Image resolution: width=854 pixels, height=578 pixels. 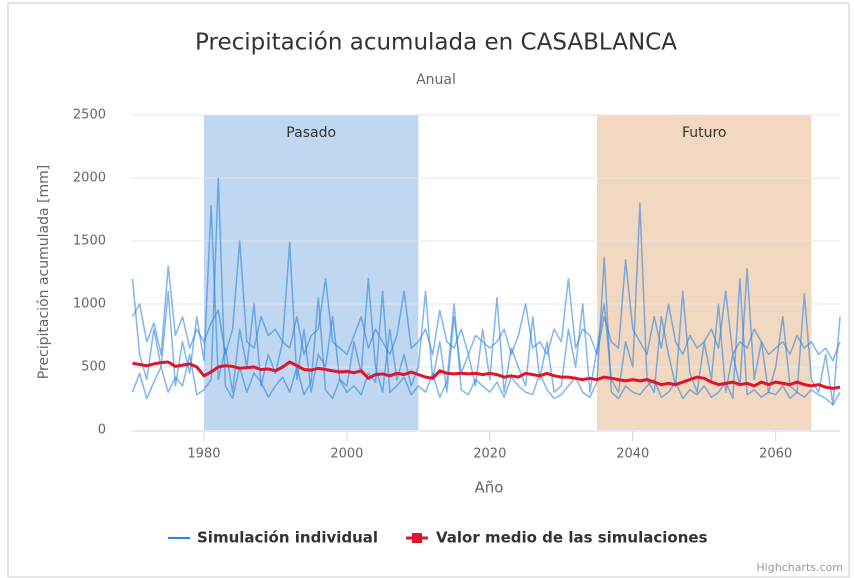 I want to click on legend-marker, so click(x=417, y=538).